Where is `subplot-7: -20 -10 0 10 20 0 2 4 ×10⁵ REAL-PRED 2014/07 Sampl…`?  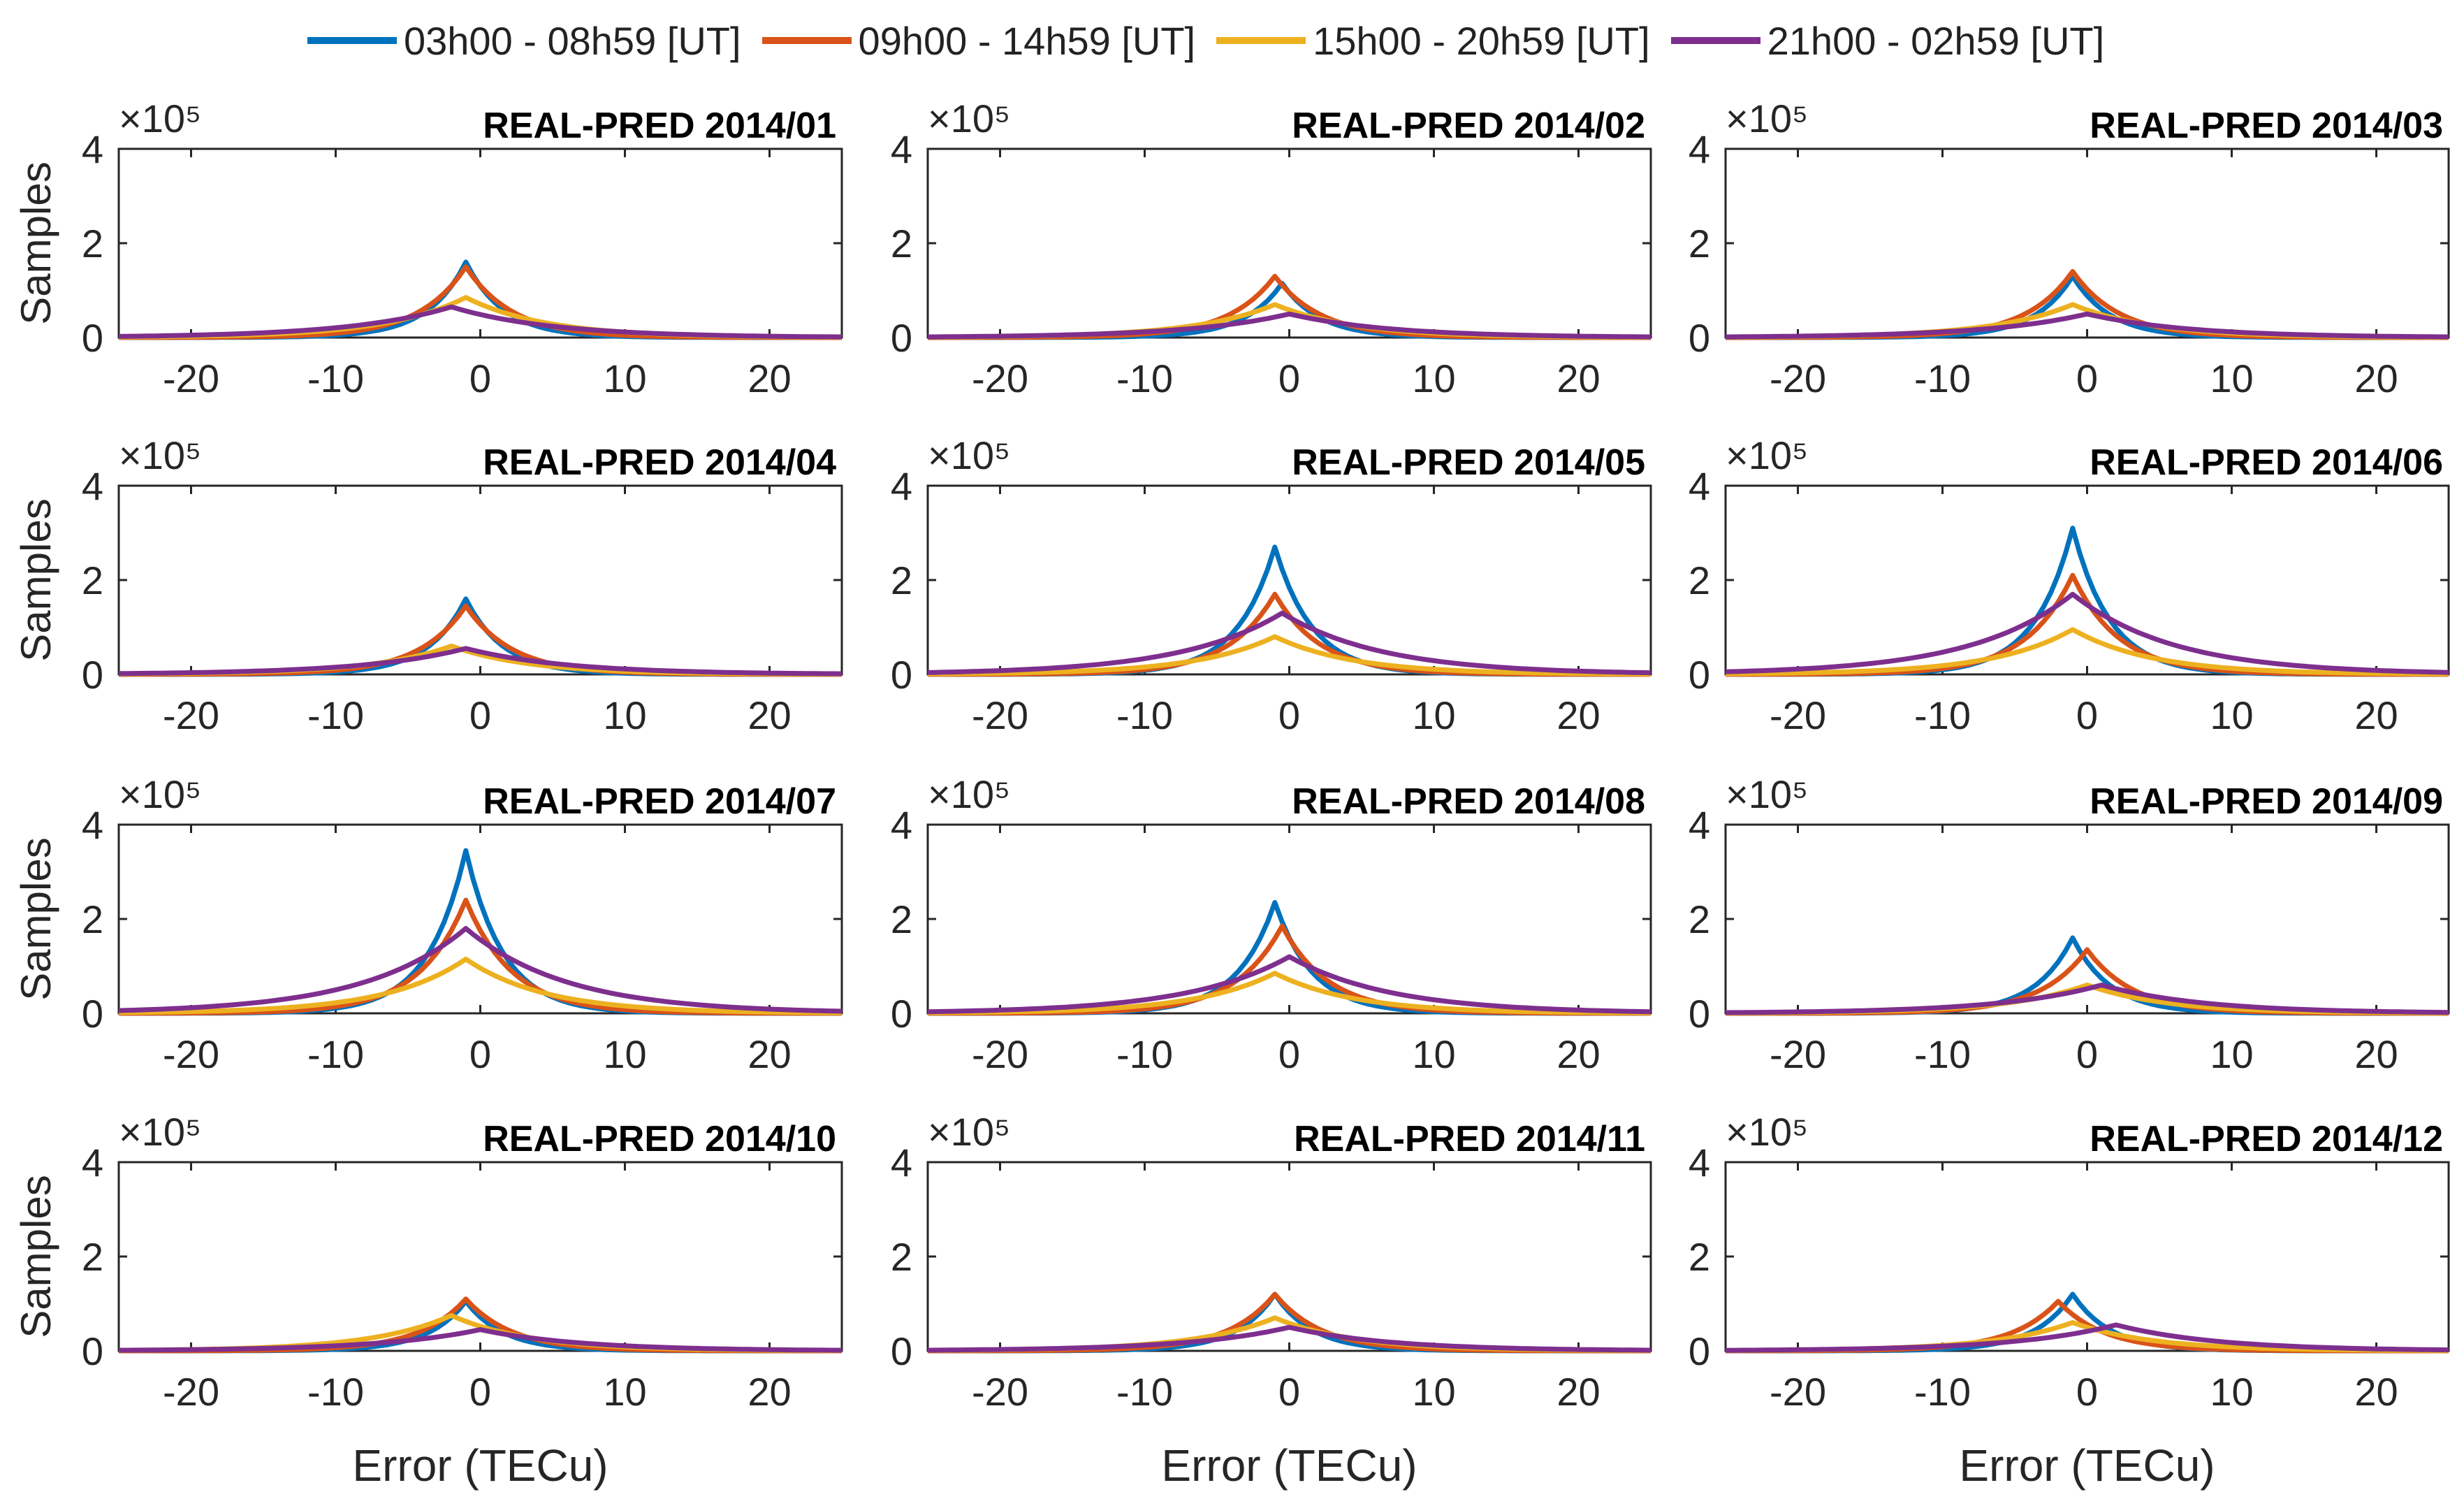
subplot-7: -20 -10 0 10 20 0 2 4 ×10⁵ REAL-PRED 2014/07 Sampl… is located at coordinates (428, 924).